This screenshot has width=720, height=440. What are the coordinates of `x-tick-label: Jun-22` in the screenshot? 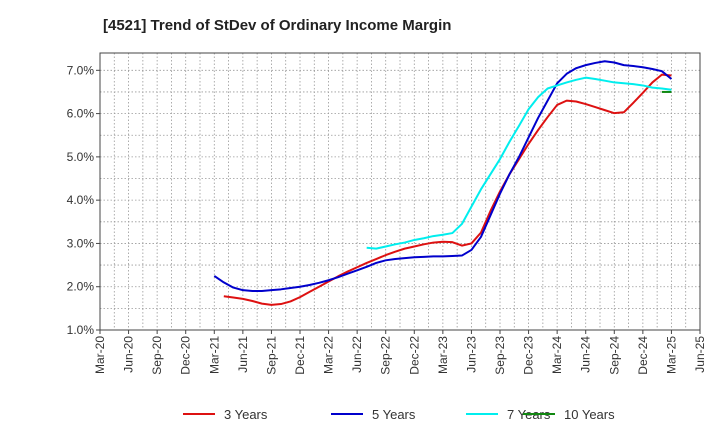 It's located at (357, 354).